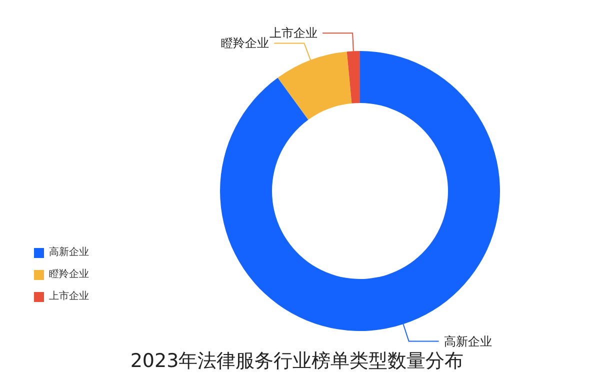 The image size is (594, 391). I want to click on text: 2023年法律服务行业榜单类型数量分布, so click(297, 361).